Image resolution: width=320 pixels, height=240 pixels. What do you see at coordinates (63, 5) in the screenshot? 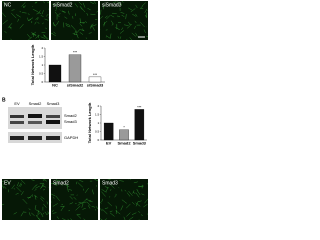
I see `image-label: siSmad2` at bounding box center [63, 5].